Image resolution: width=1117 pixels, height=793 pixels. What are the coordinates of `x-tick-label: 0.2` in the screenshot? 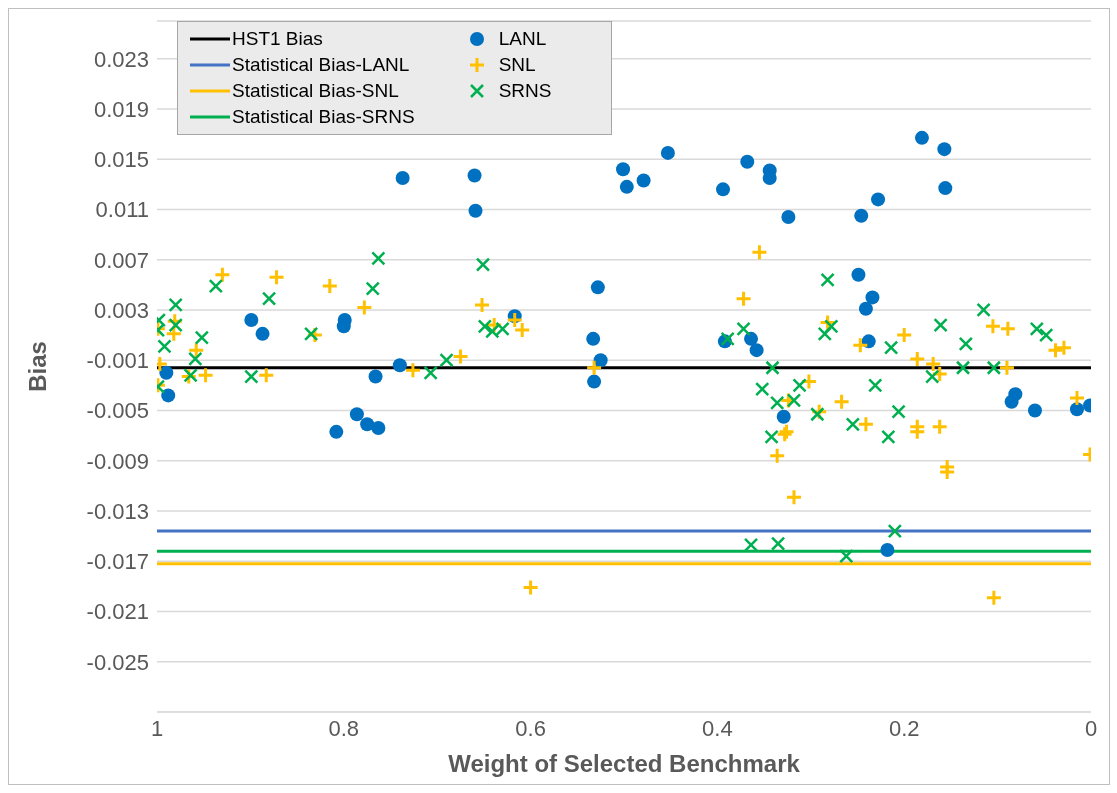 It's located at (904, 728).